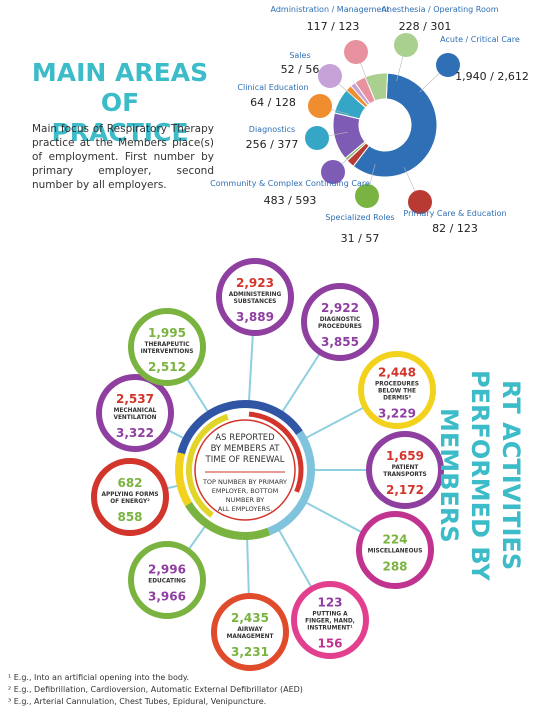 This screenshot has height=719, width=536. I want to click on activity-all: 2,172, so click(405, 490).